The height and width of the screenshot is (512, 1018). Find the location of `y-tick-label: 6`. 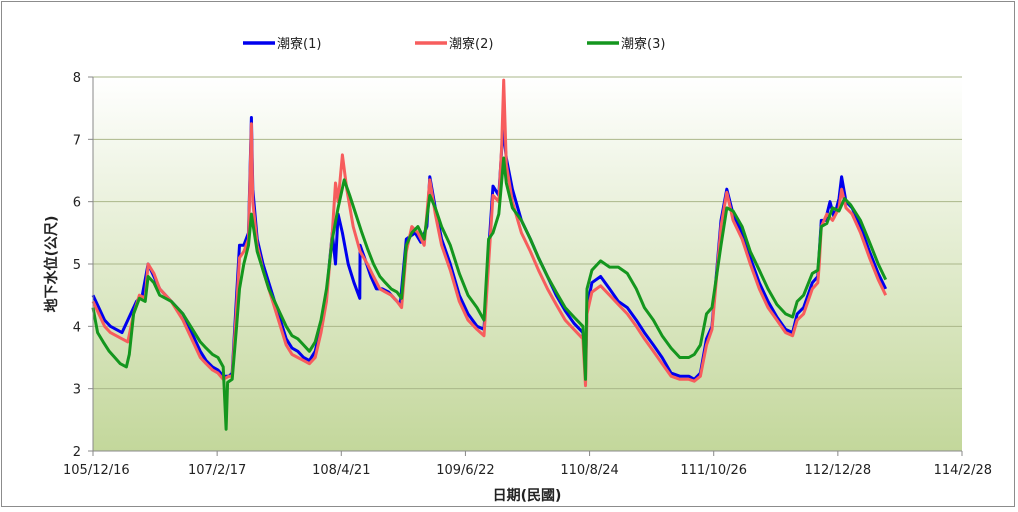

y-tick-label: 6 is located at coordinates (77, 203).